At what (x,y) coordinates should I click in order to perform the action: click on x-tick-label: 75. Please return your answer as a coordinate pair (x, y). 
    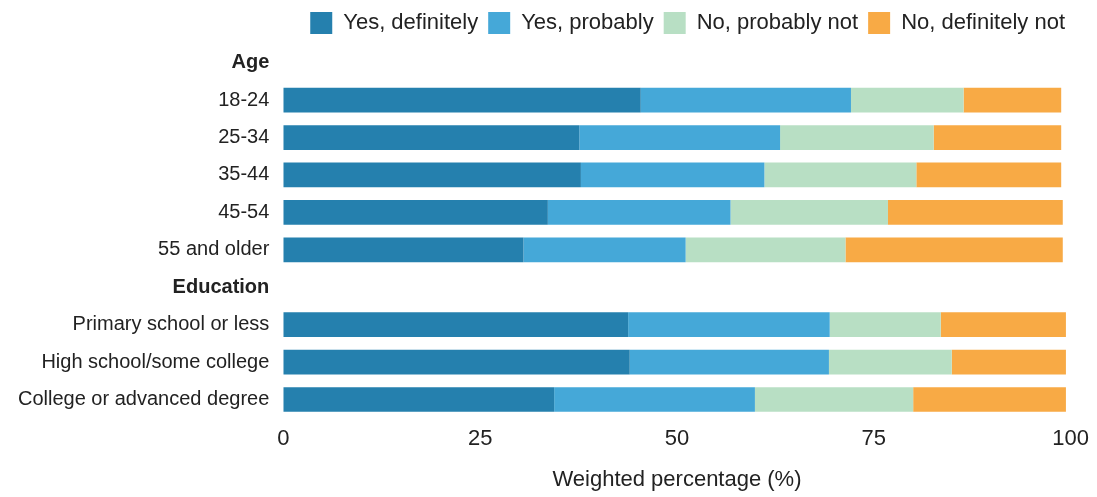
    Looking at the image, I should click on (874, 438).